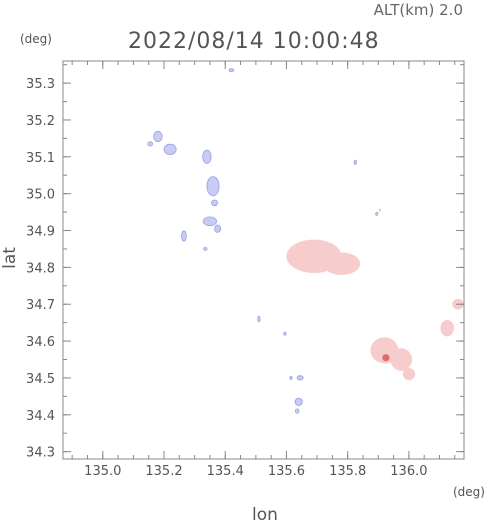  I want to click on datetime-label: 2022/08/14 10:00:48, so click(254, 41).